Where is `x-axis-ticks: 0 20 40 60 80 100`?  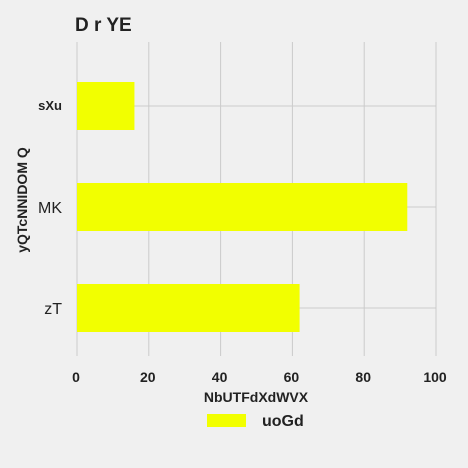
x-axis-ticks: 0 20 40 60 80 100 is located at coordinates (259, 377).